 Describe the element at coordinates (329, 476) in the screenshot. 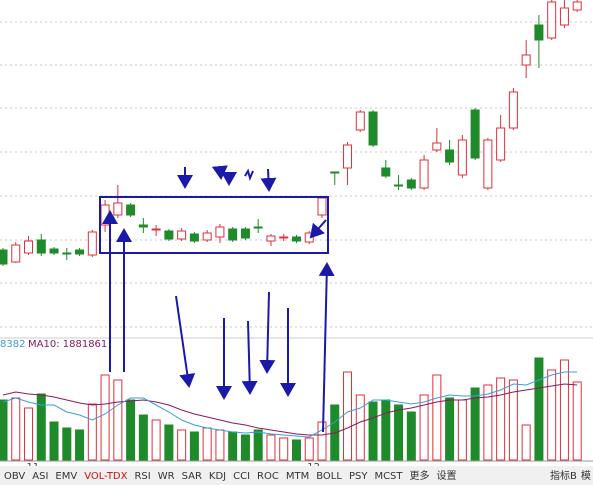

I see `tab: BOLL` at that location.